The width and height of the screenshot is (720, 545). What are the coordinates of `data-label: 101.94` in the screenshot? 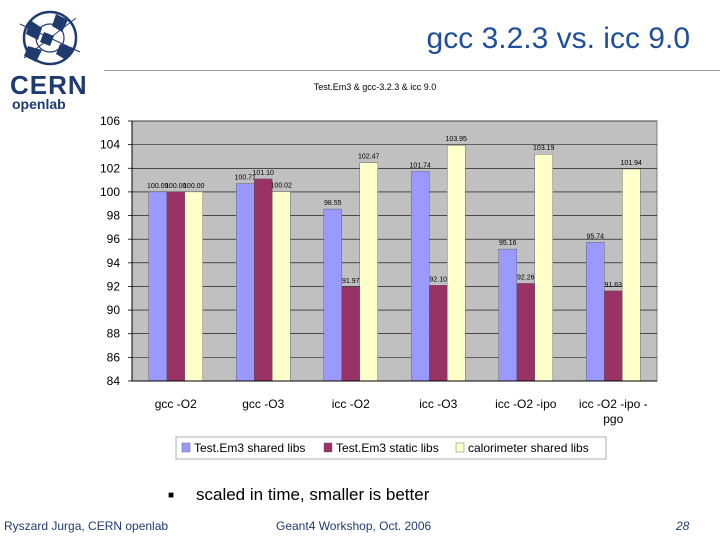 It's located at (632, 163).